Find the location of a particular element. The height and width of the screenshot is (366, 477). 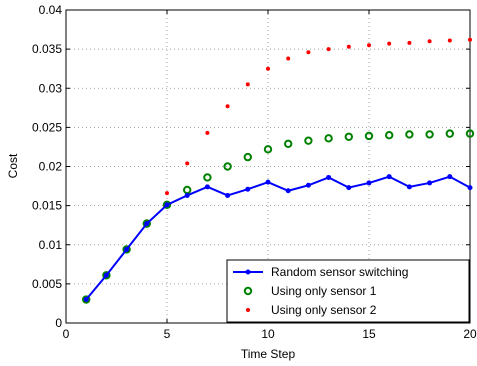

x-tick-label: 5 is located at coordinates (167, 334).